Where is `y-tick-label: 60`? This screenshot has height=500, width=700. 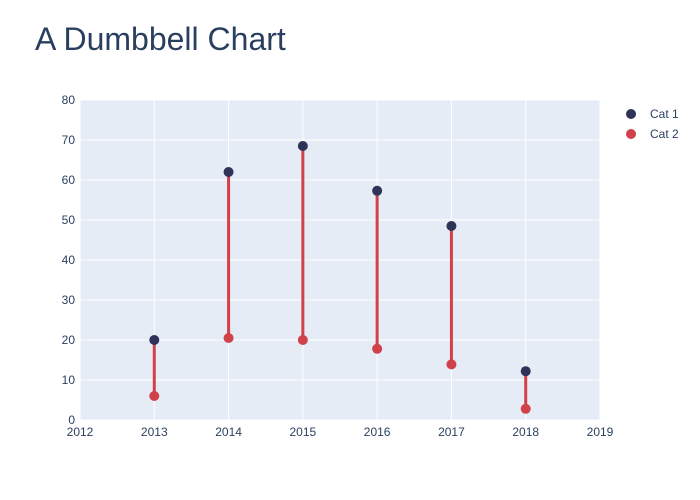
y-tick-label: 60 is located at coordinates (69, 180).